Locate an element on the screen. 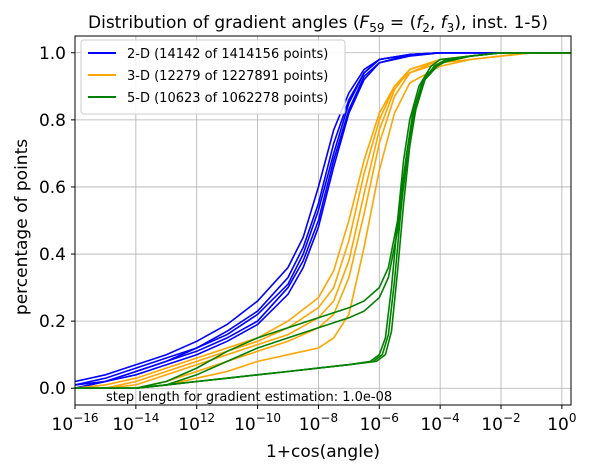 This screenshot has height=471, width=593. x-tick-label: 10⁰ is located at coordinates (561, 423).